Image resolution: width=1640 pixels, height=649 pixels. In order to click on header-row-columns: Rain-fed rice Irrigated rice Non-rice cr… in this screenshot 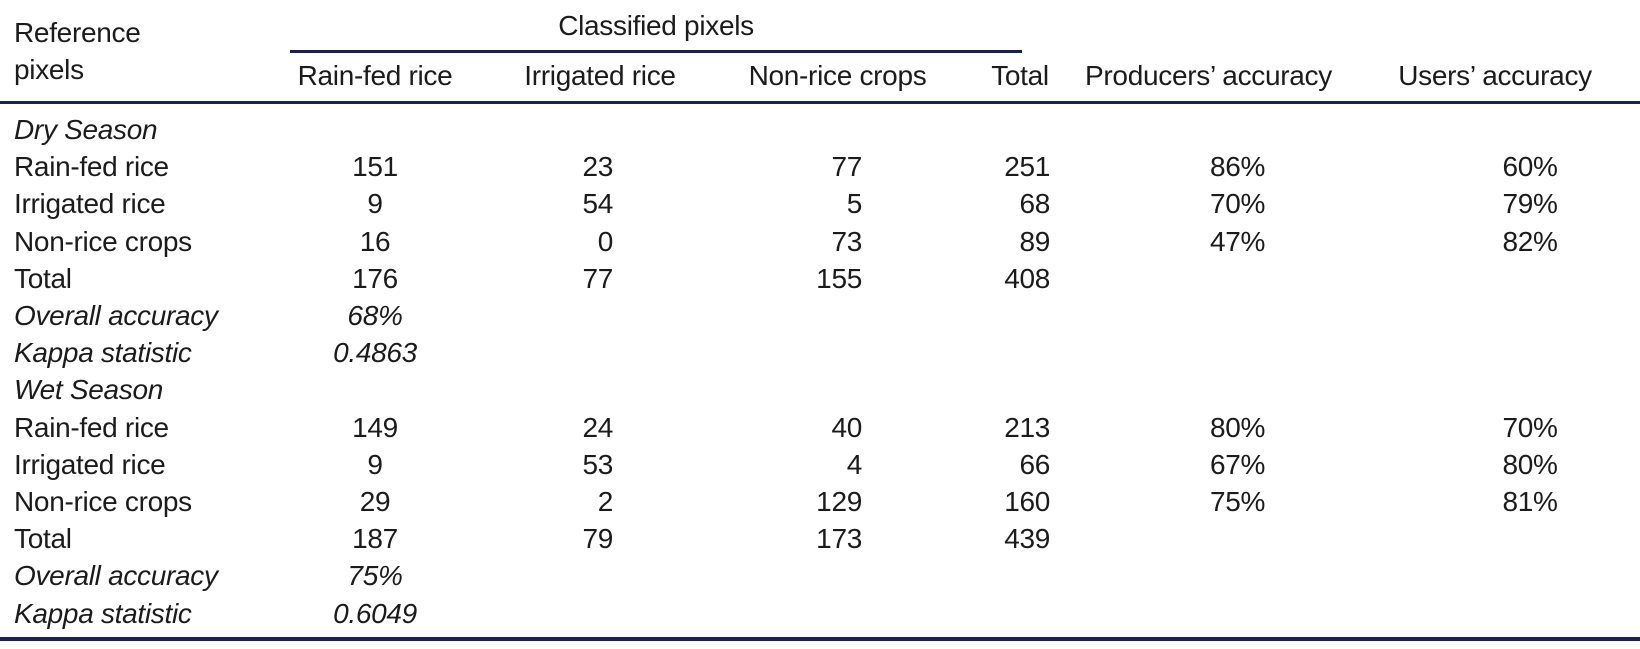, I will do `click(820, 78)`.